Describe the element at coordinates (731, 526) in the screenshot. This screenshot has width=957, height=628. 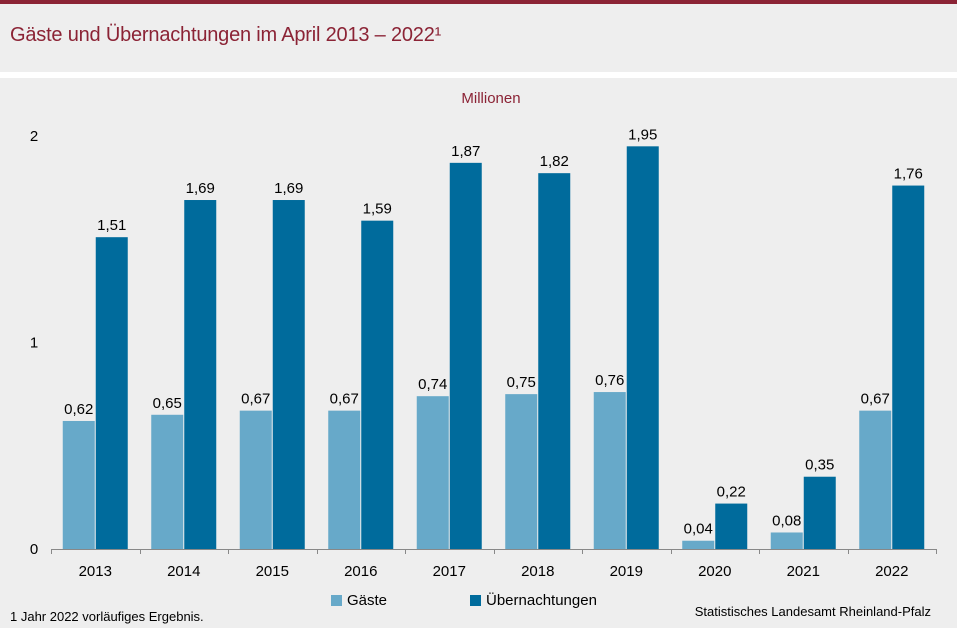
I see `bar-uebernachtungen-2020` at that location.